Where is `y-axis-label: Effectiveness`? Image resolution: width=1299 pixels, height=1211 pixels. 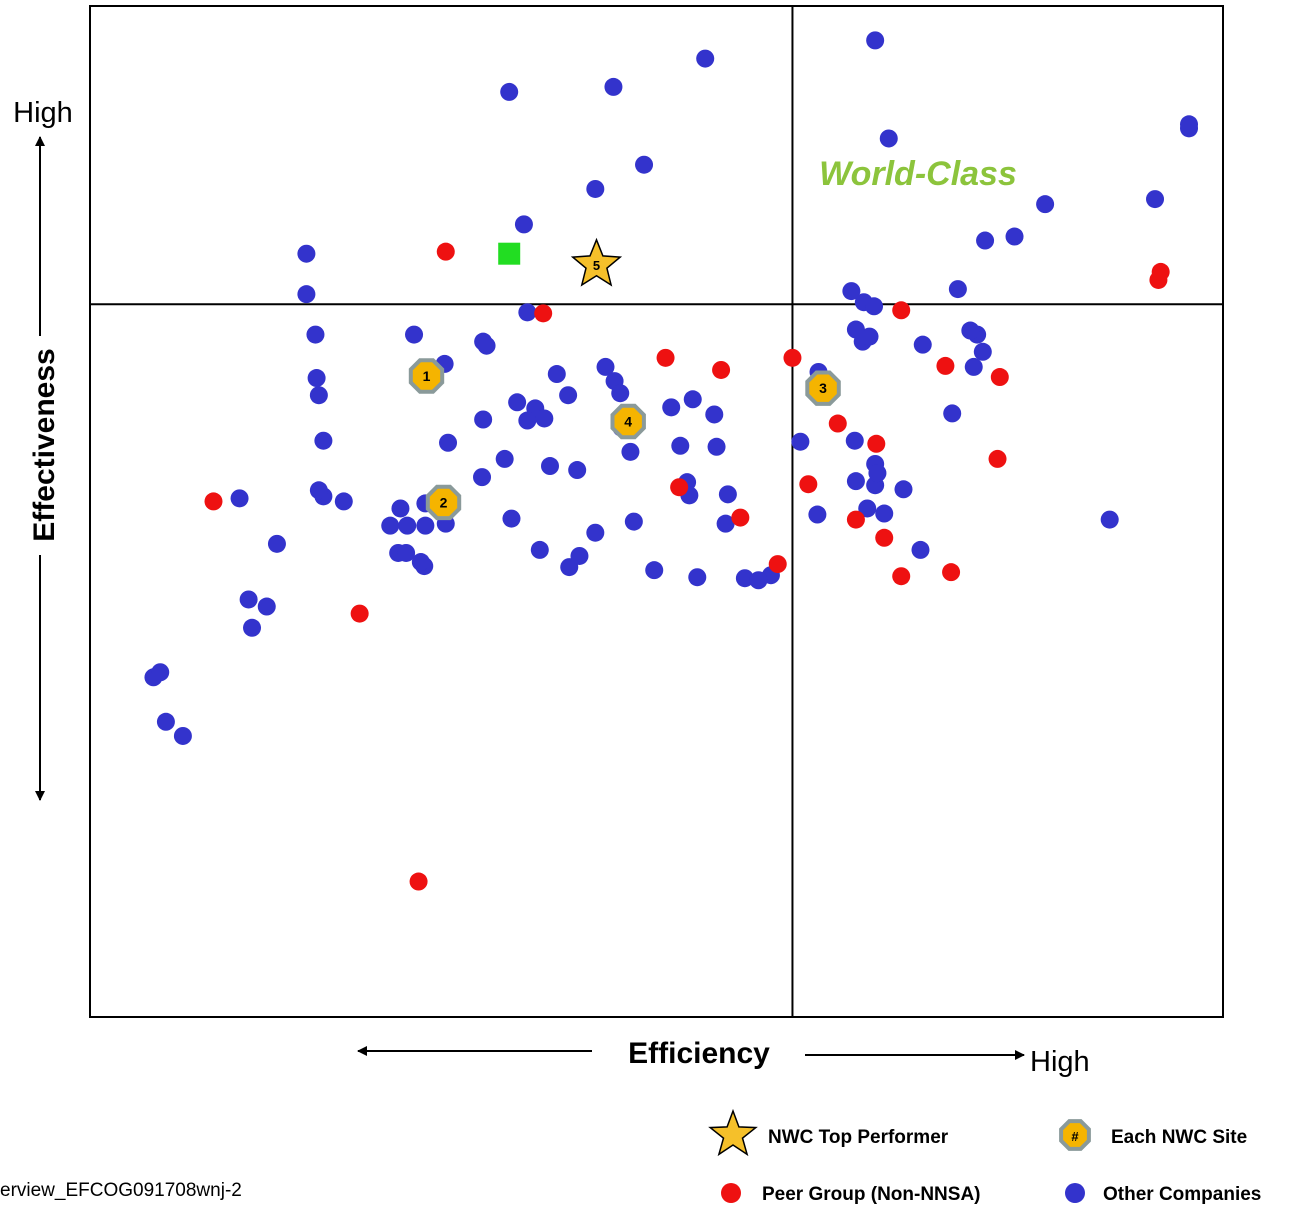
y-axis-label: Effectiveness is located at coordinates (44, 444).